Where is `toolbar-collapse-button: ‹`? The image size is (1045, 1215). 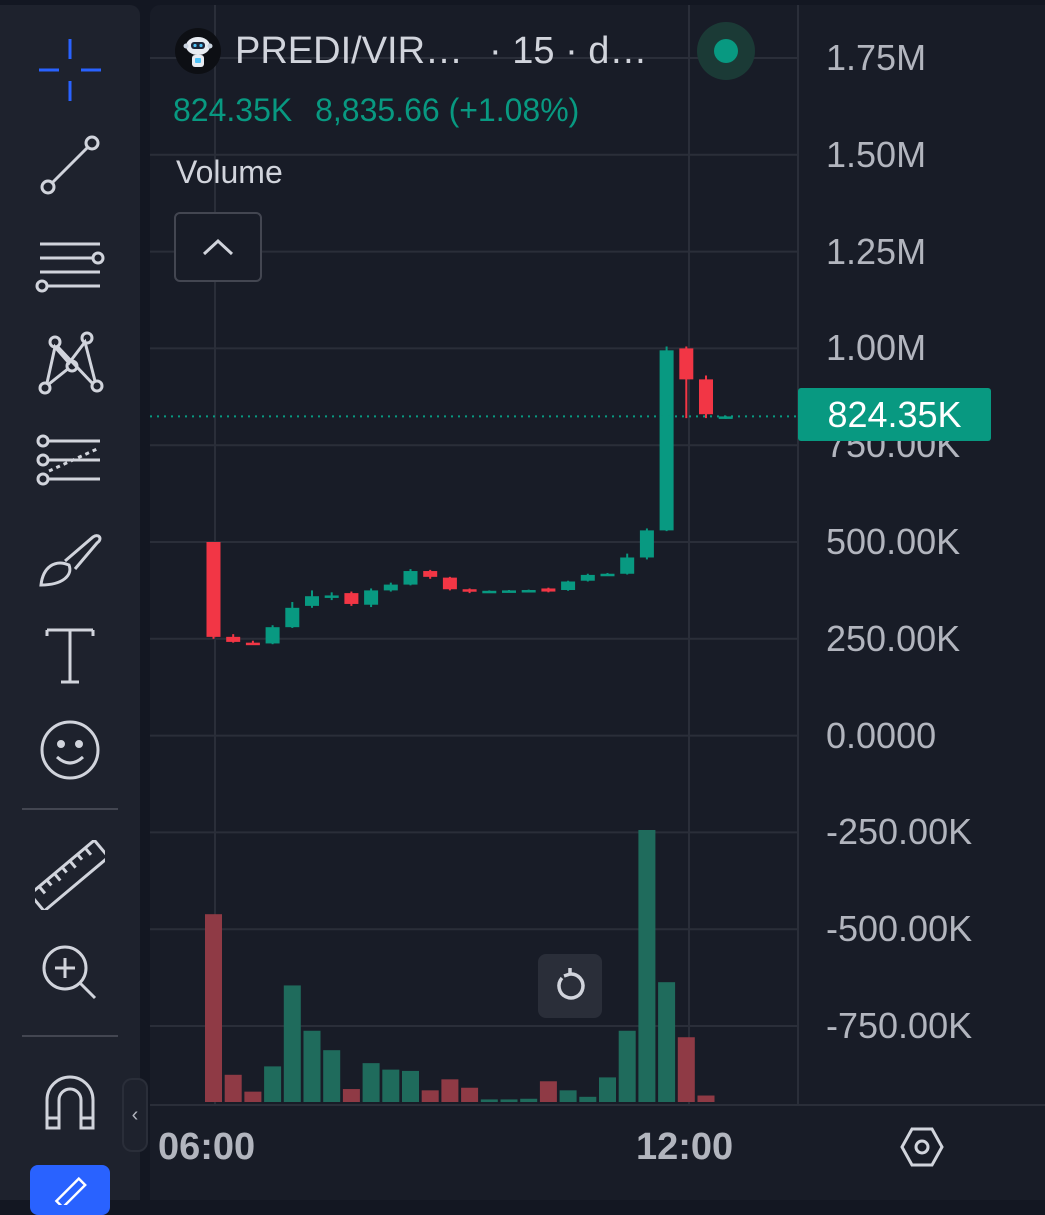
toolbar-collapse-button: ‹ is located at coordinates (135, 1115).